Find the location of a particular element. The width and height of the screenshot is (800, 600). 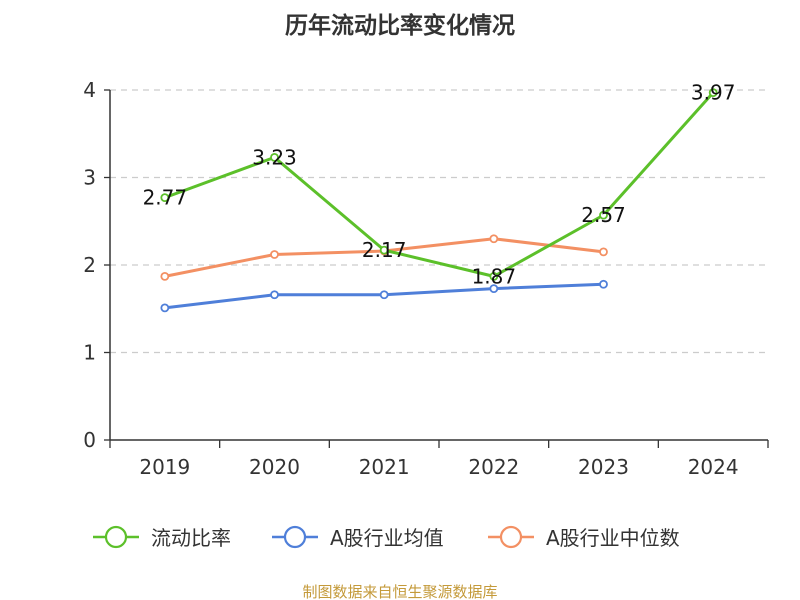

x-tick-label: 2019 is located at coordinates (164, 467).